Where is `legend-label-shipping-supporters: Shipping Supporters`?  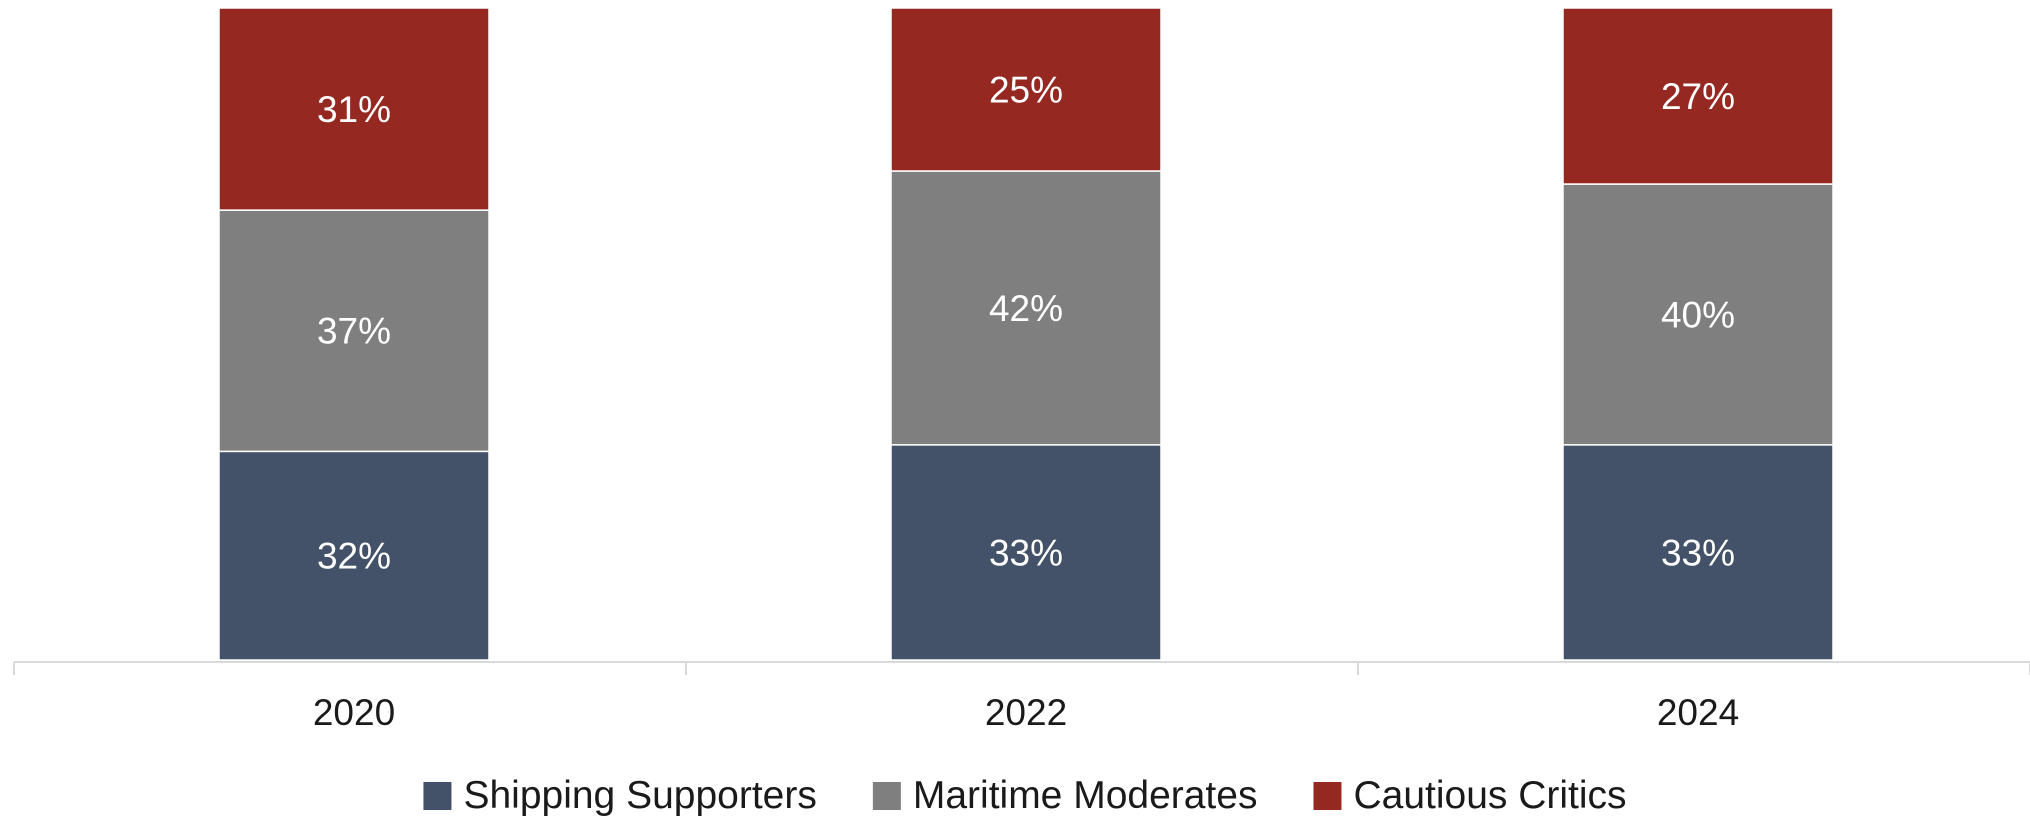
legend-label-shipping-supporters: Shipping Supporters is located at coordinates (639, 795).